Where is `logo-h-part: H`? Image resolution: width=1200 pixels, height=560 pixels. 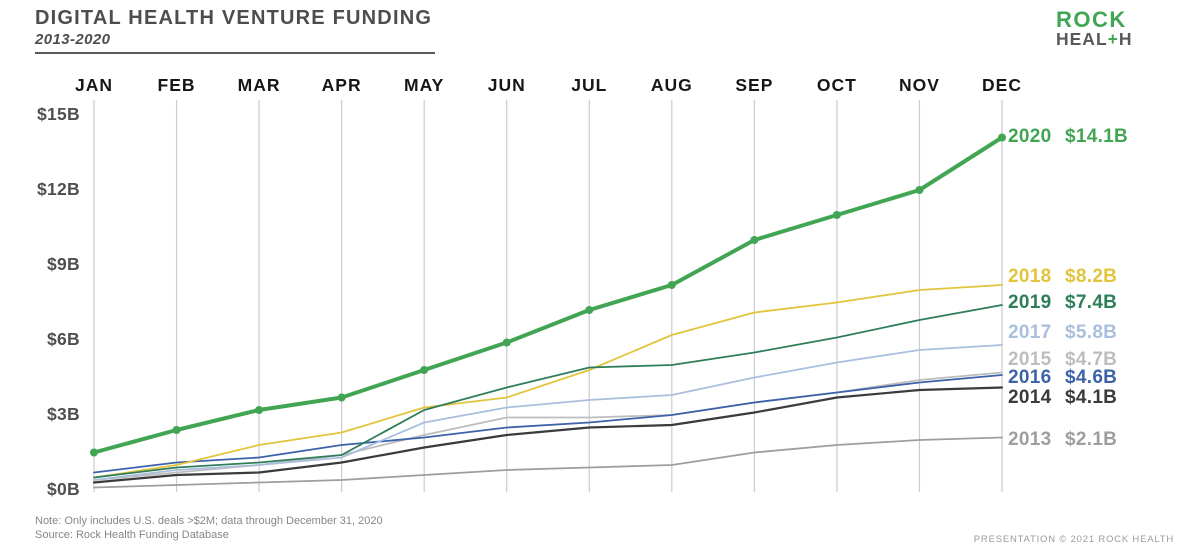
logo-h-part: H is located at coordinates (1125, 39).